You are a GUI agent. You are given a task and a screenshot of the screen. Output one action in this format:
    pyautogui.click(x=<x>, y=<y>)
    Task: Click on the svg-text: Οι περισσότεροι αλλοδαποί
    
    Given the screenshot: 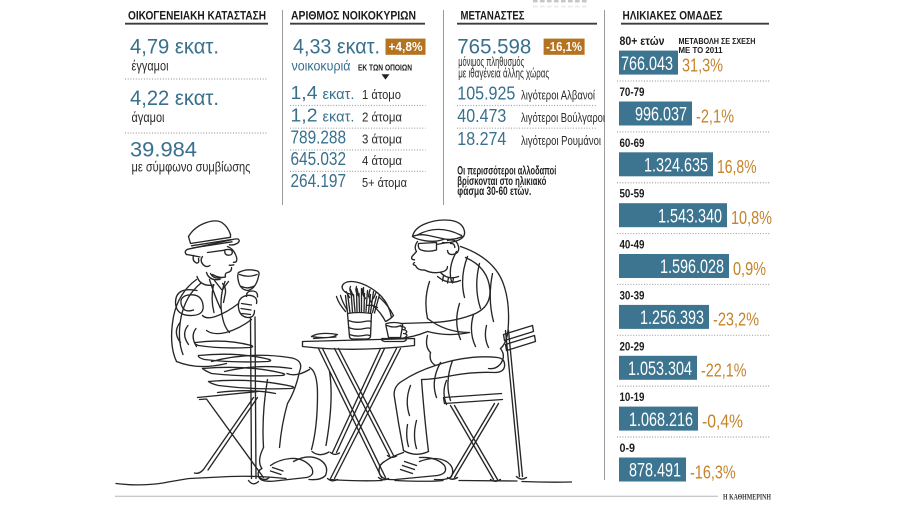 What is the action you would take?
    pyautogui.click(x=506, y=172)
    